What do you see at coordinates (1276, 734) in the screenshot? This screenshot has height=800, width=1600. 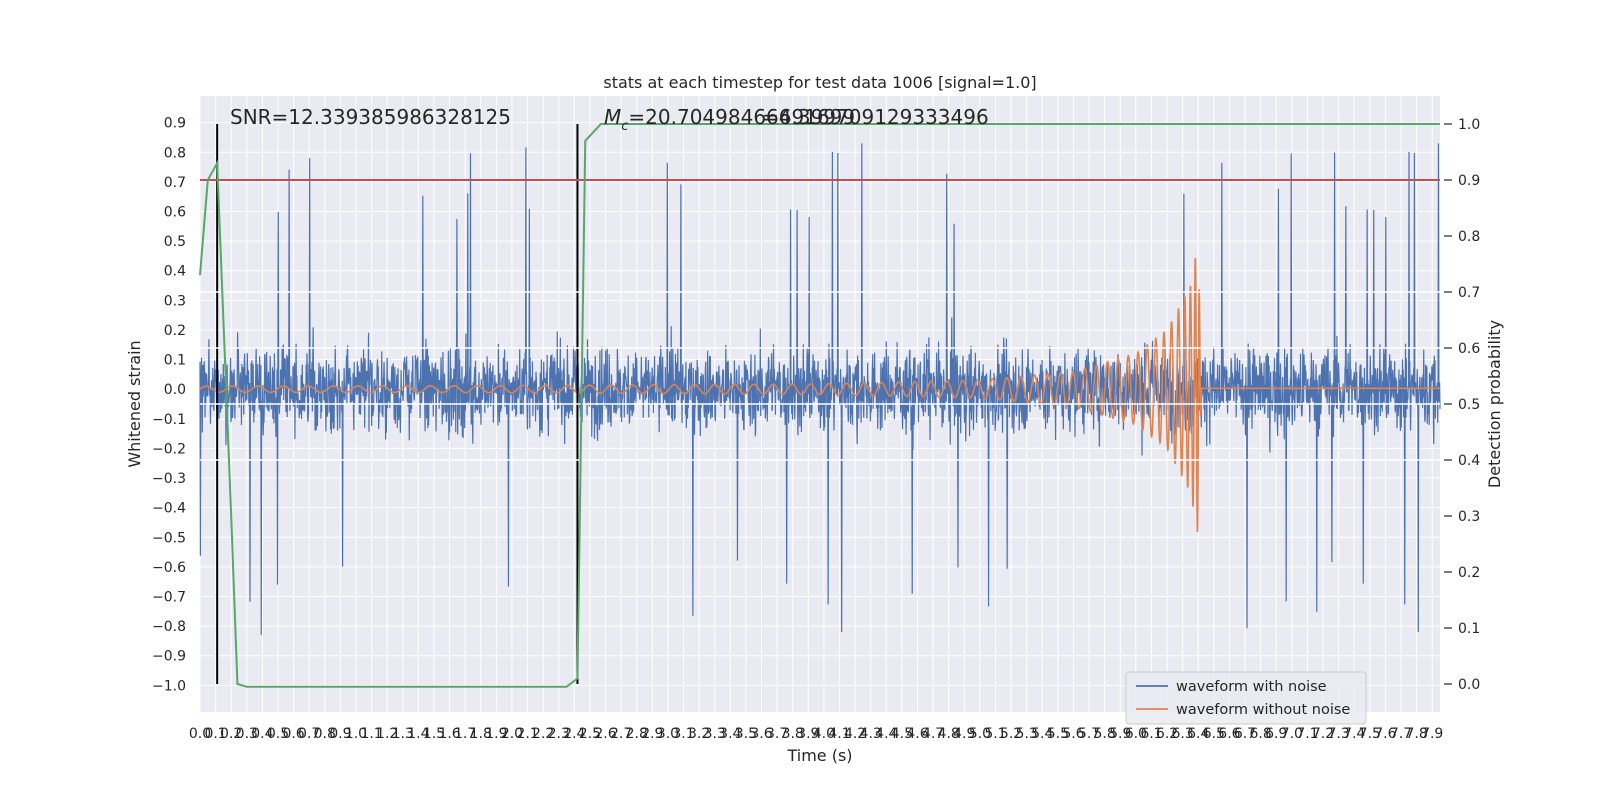 I see `x-tick-label: 6.9` at bounding box center [1276, 734].